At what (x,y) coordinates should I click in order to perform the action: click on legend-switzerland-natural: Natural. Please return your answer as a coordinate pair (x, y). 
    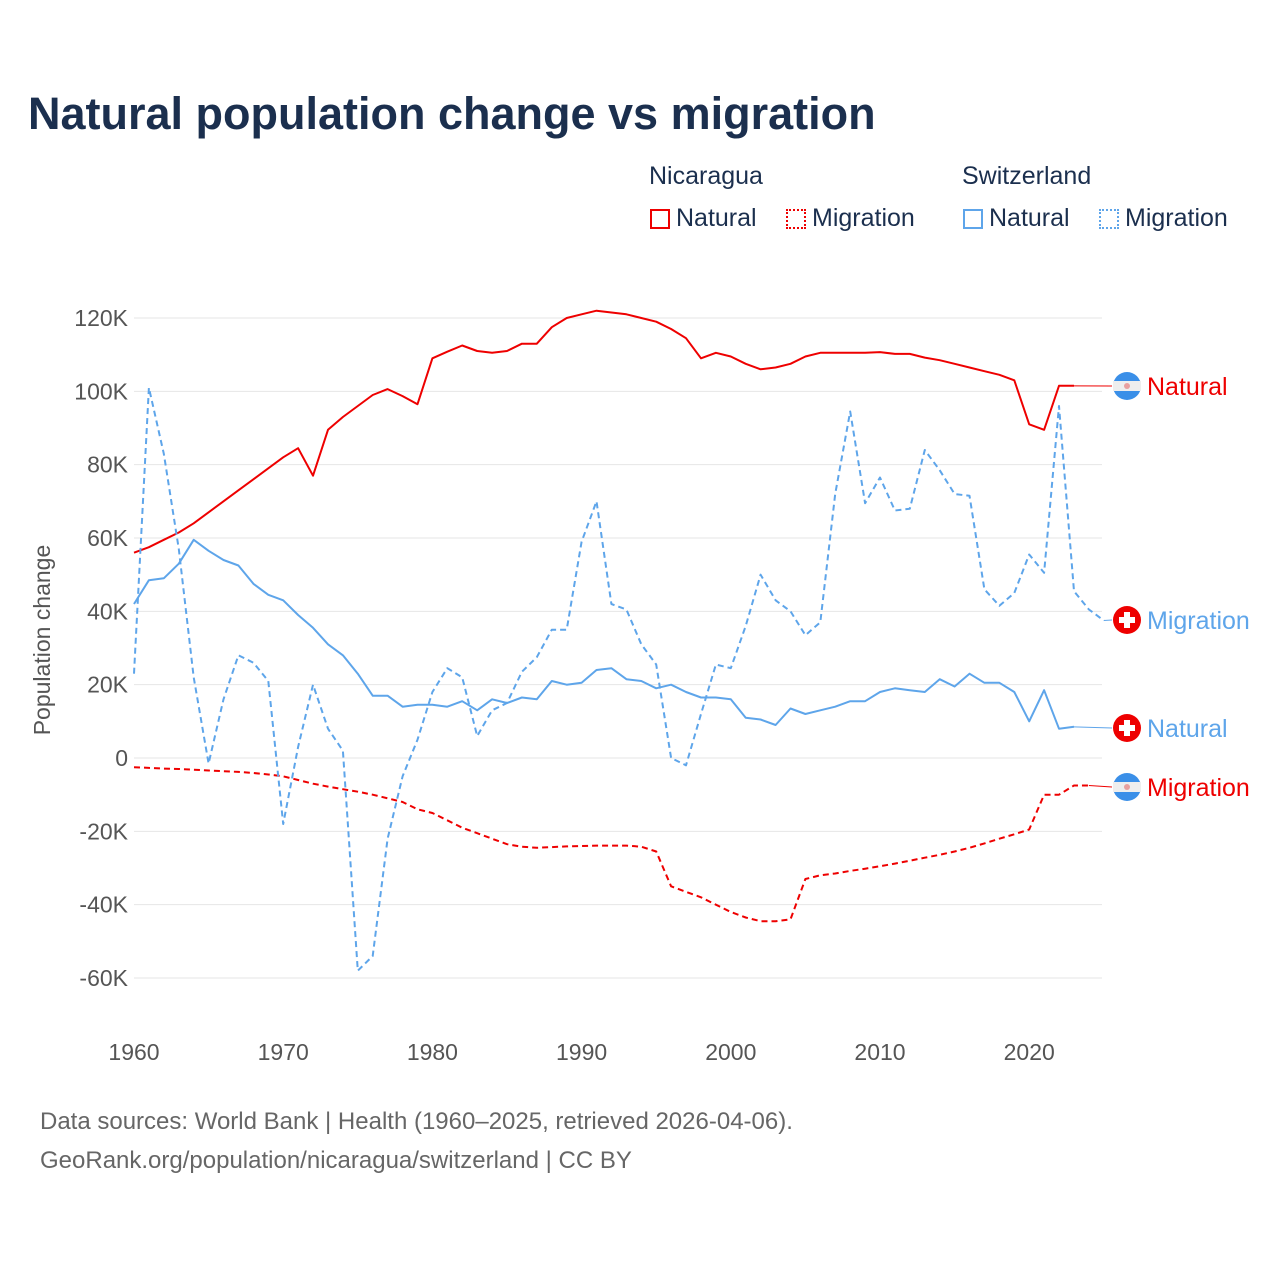
    Looking at the image, I should click on (1016, 218).